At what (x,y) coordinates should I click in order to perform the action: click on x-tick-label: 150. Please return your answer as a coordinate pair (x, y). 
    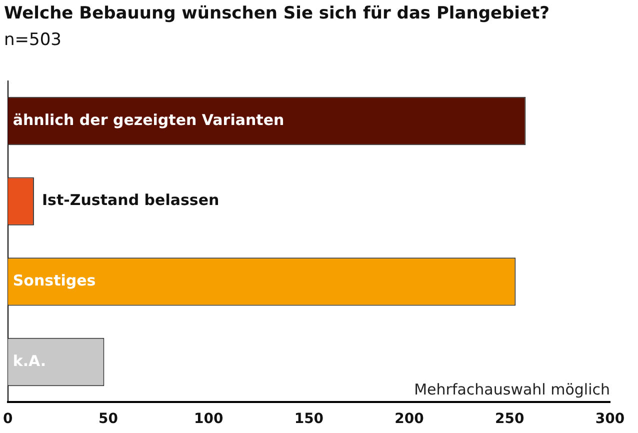
    Looking at the image, I should click on (309, 419).